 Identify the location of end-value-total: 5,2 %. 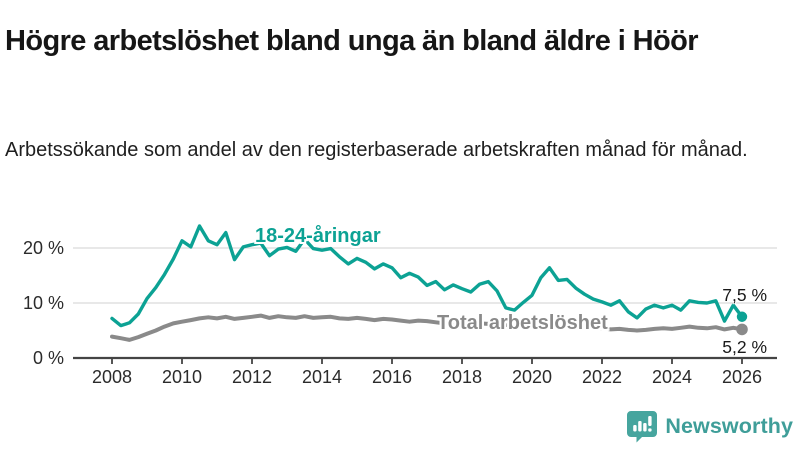
(744, 347).